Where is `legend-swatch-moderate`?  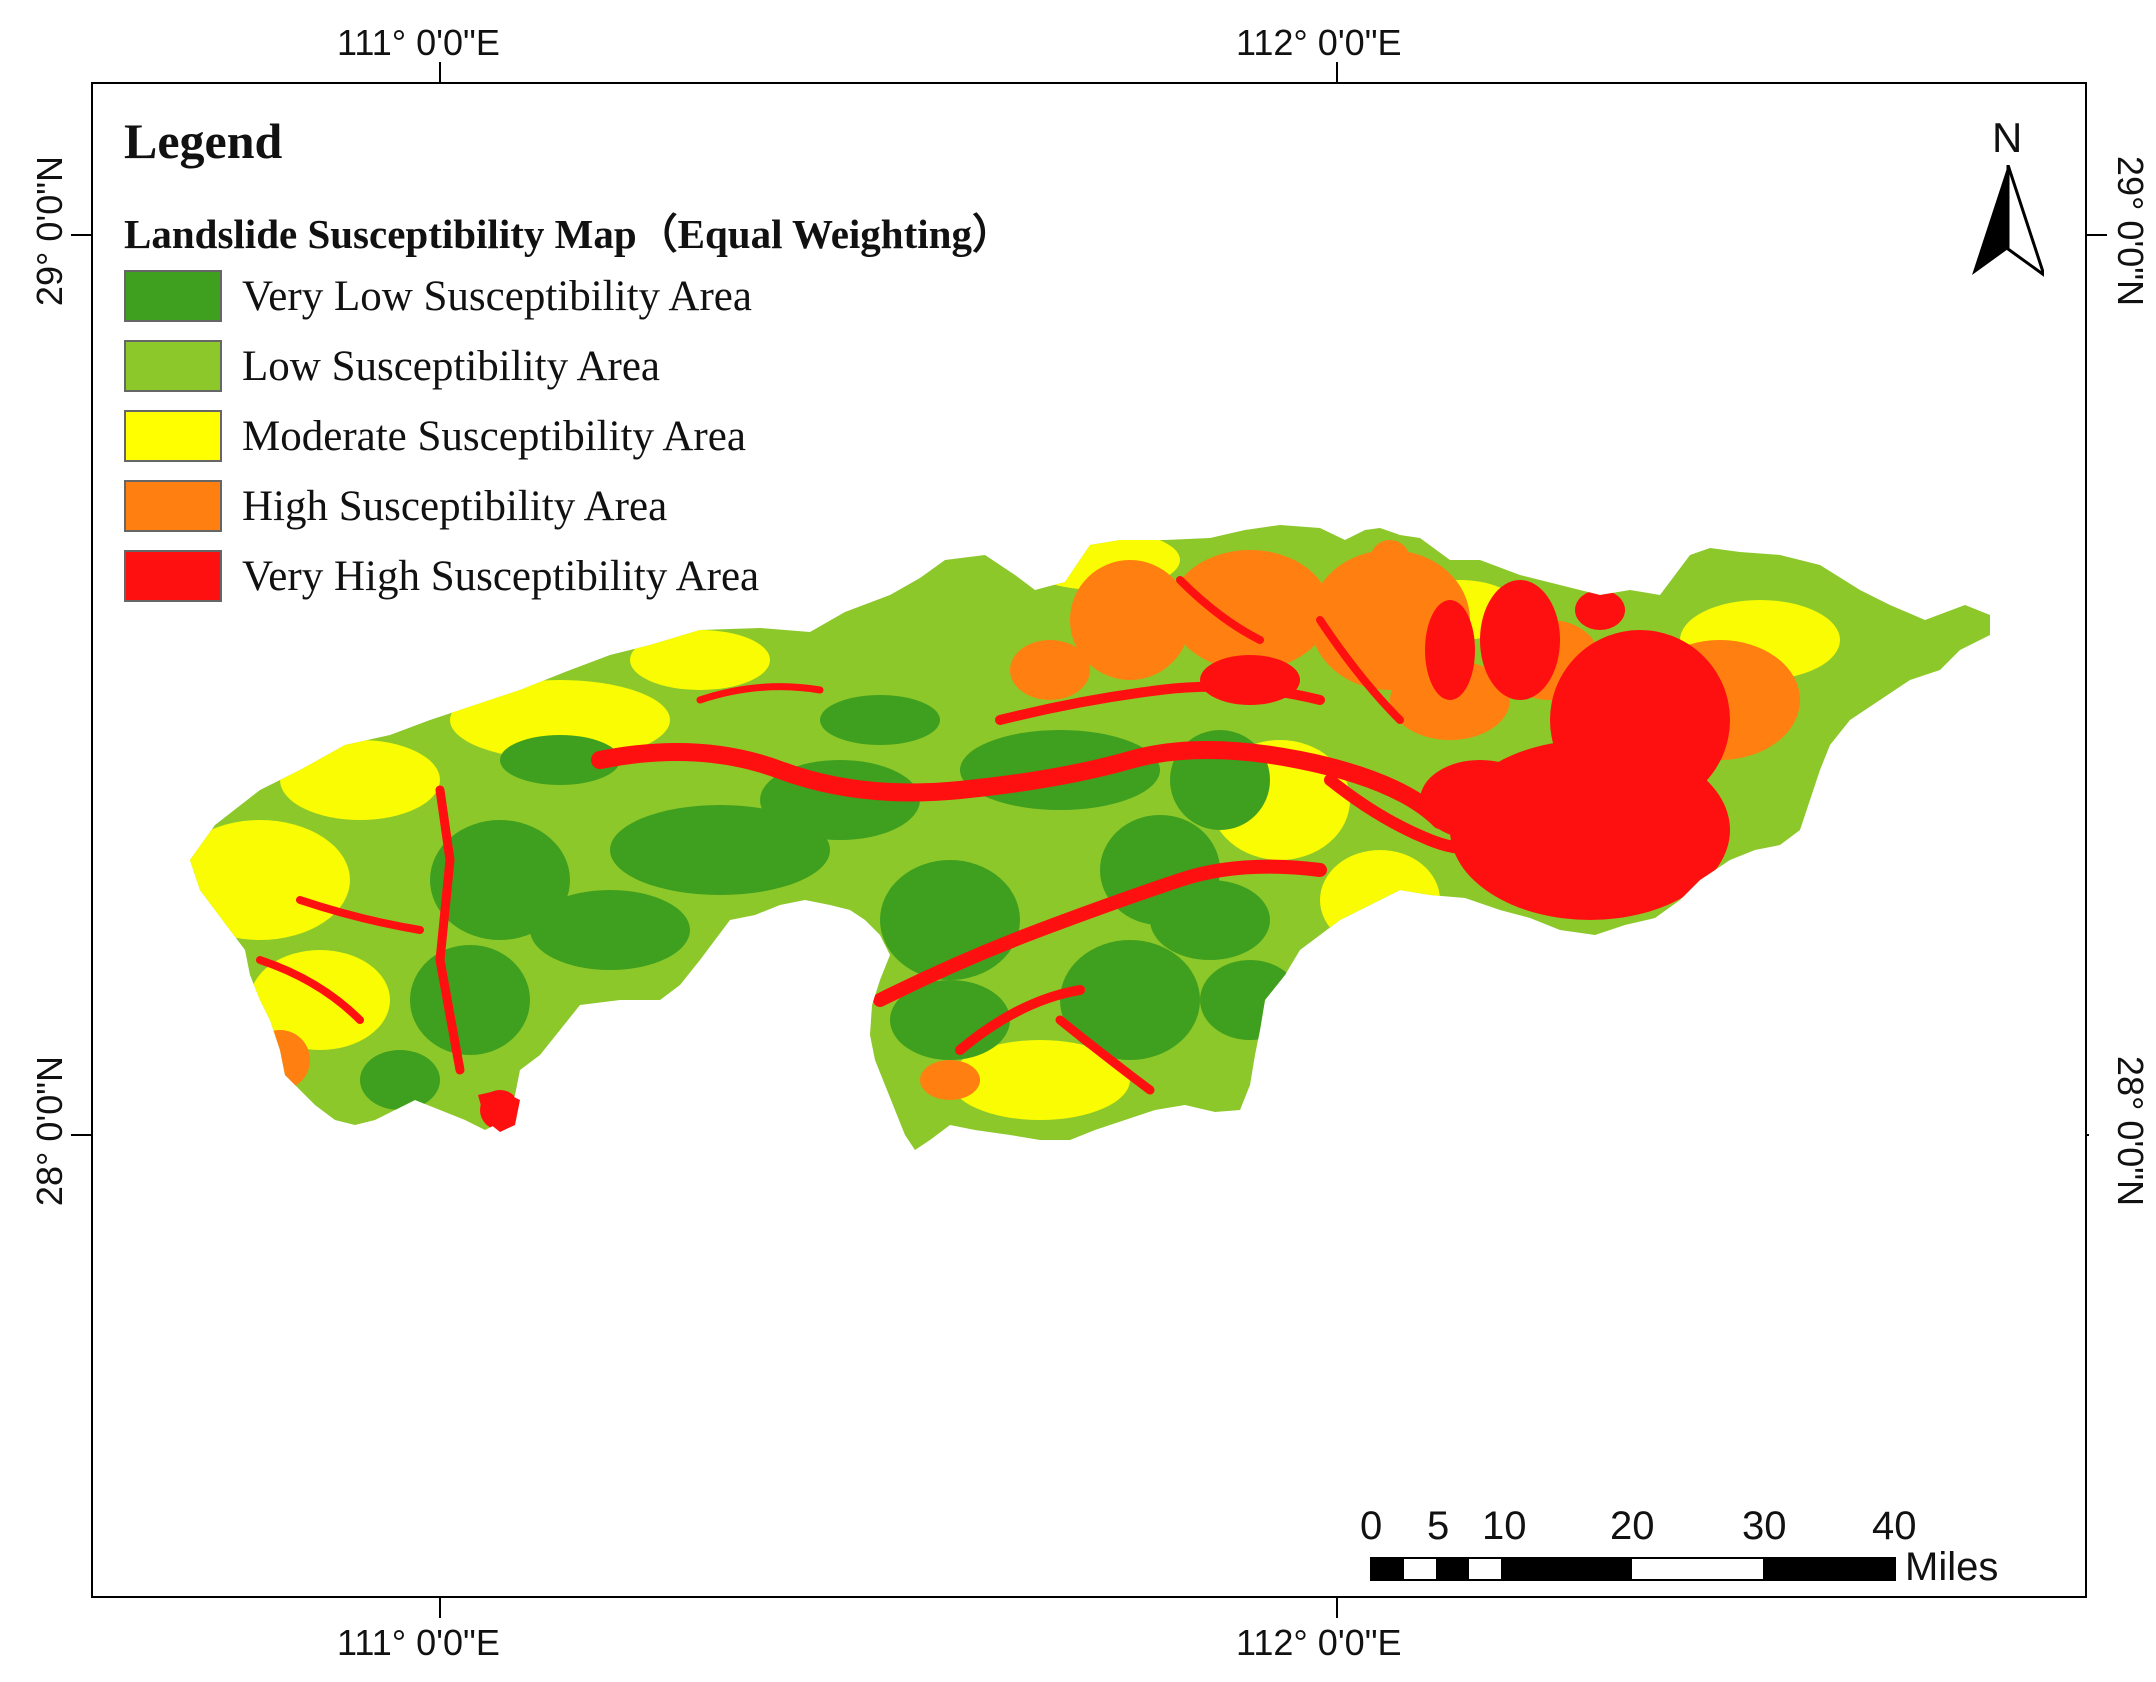 legend-swatch-moderate is located at coordinates (173, 436).